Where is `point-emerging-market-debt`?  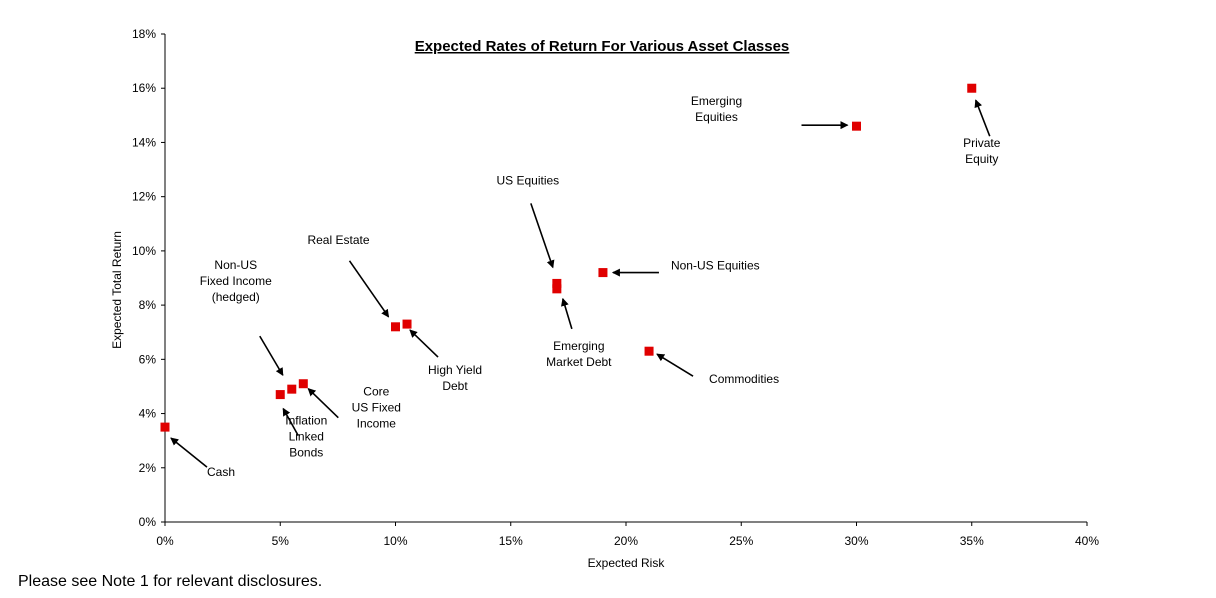 point-emerging-market-debt is located at coordinates (557, 289).